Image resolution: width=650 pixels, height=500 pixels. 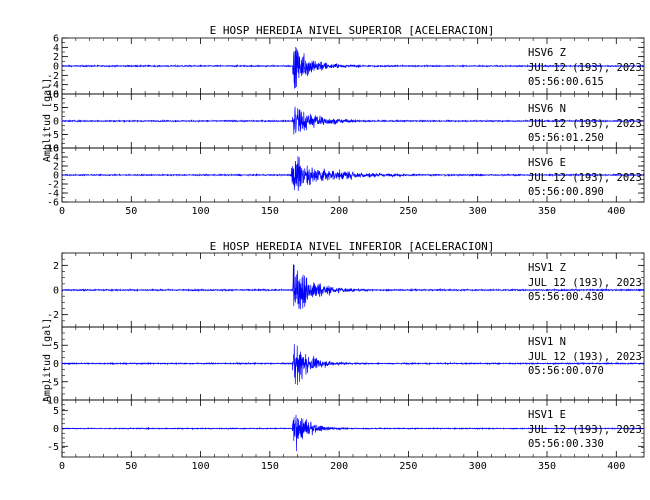 I want to click on trace-station-label: HSV1 N, so click(x=547, y=342).